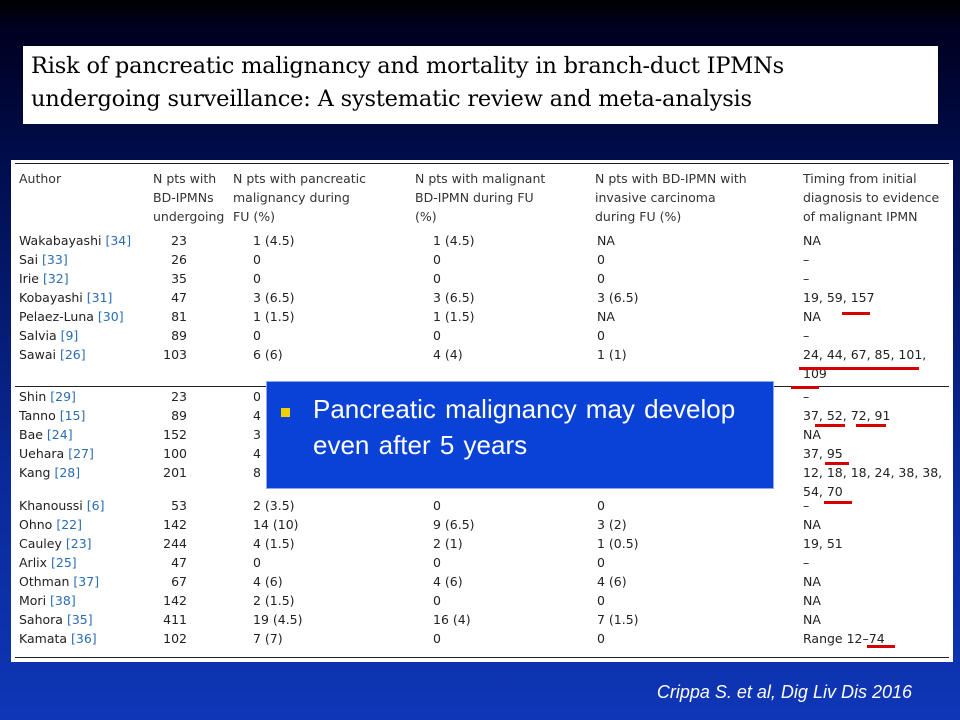 The width and height of the screenshot is (960, 720). I want to click on reference-link: [26], so click(72, 354).